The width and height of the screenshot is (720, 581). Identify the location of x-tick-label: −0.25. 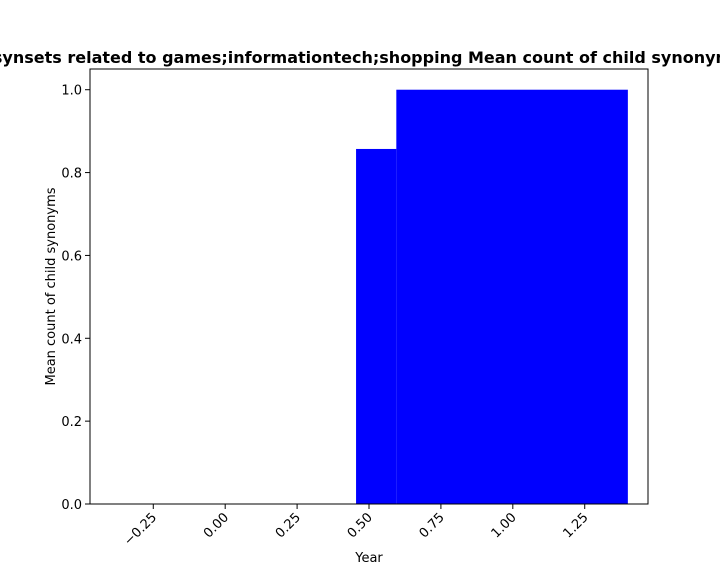
(140, 529).